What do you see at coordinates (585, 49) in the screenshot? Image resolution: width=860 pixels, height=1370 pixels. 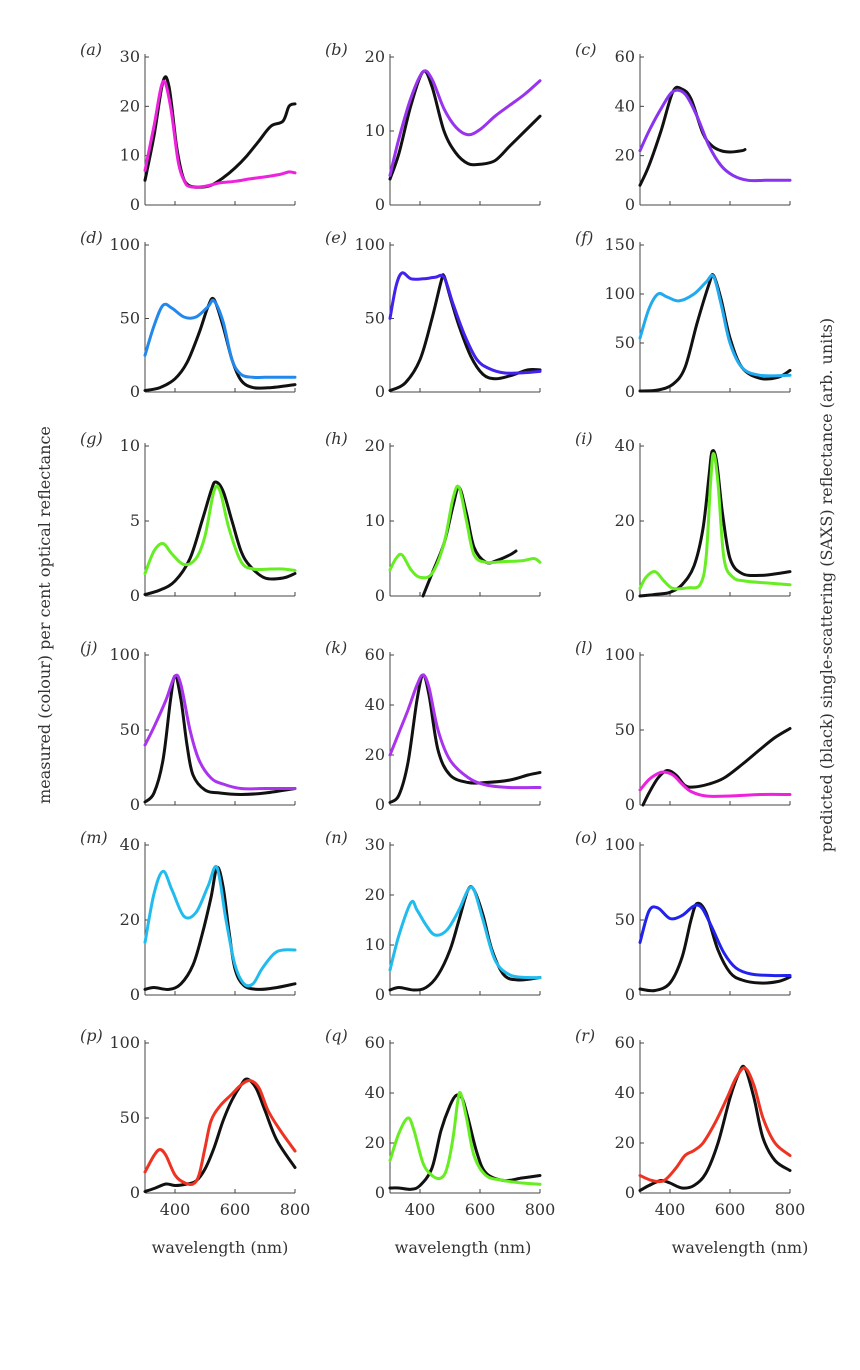 I see `panel-label: (c)` at bounding box center [585, 49].